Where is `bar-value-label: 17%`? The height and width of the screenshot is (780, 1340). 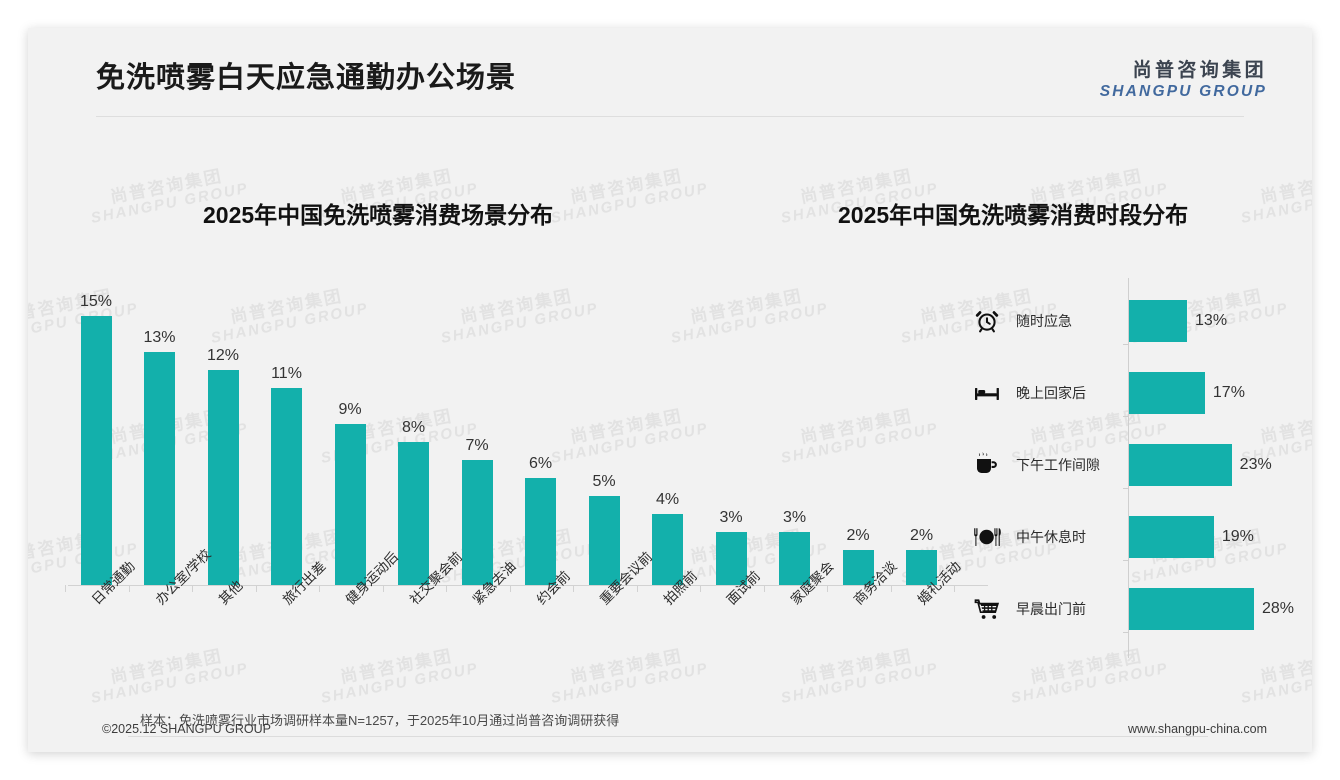 bar-value-label: 17% is located at coordinates (1228, 392).